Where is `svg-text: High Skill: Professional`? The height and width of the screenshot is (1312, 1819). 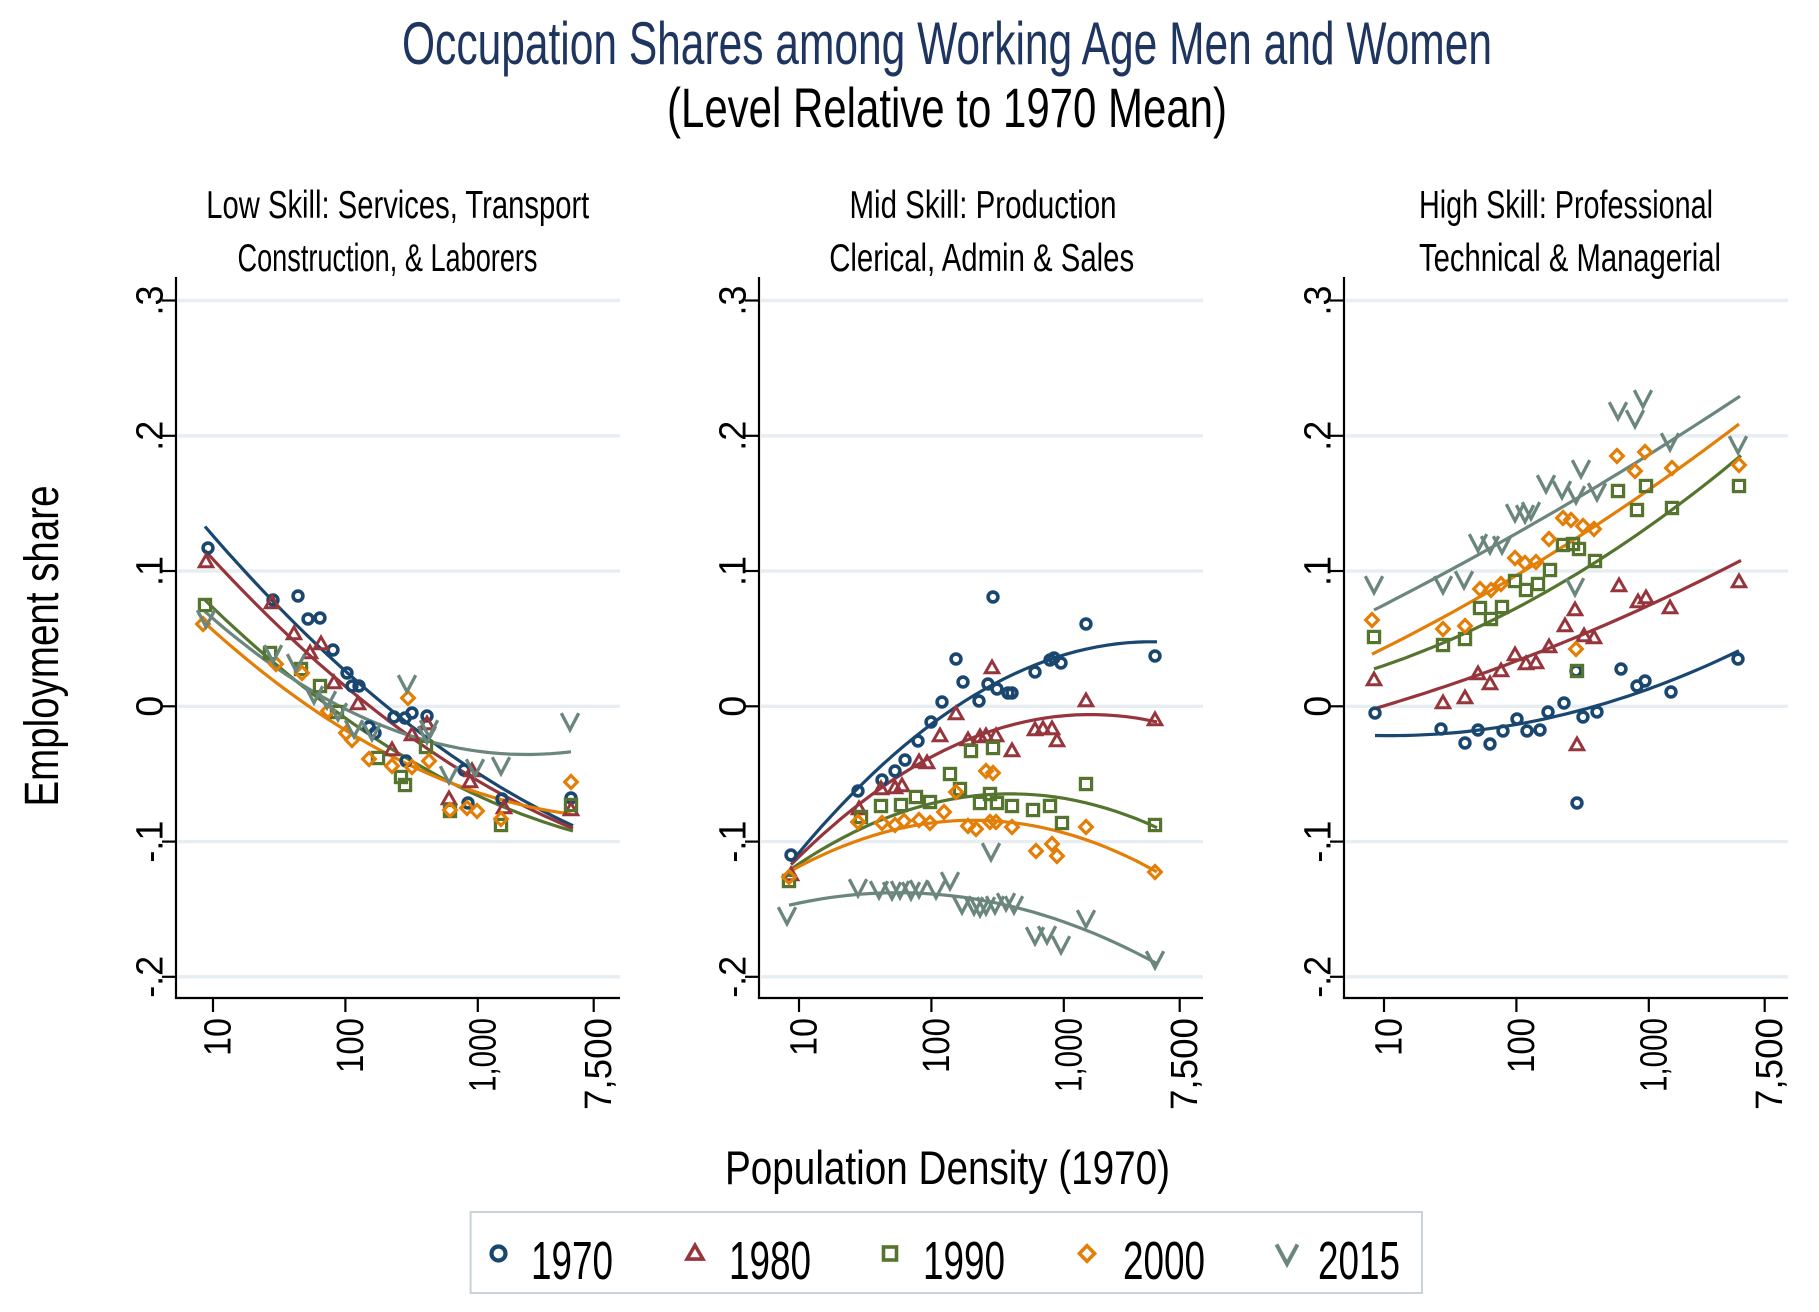 svg-text: High Skill: Professional is located at coordinates (1566, 205).